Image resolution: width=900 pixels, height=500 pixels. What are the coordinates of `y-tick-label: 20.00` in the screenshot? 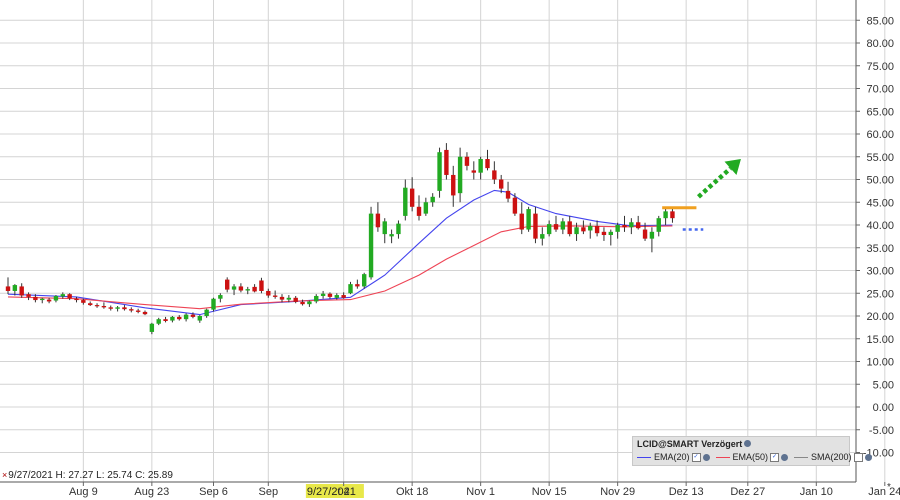 It's located at (880, 317).